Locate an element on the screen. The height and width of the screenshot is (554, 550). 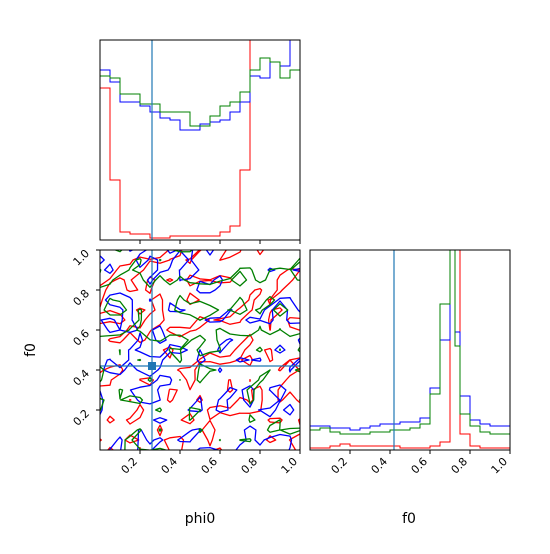
x-axis-label-f0: f0 is located at coordinates (409, 519).